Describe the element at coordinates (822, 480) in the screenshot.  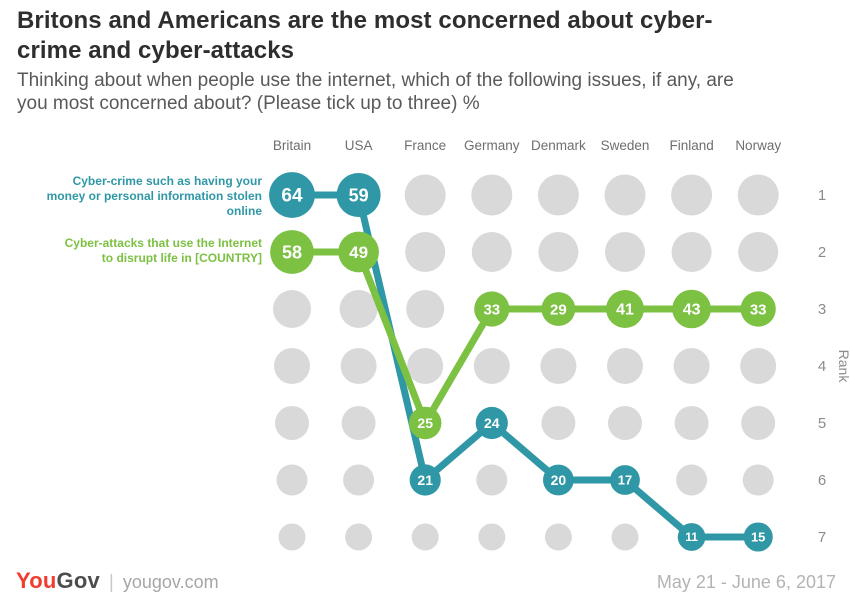
I see `svg-text: 6` at that location.